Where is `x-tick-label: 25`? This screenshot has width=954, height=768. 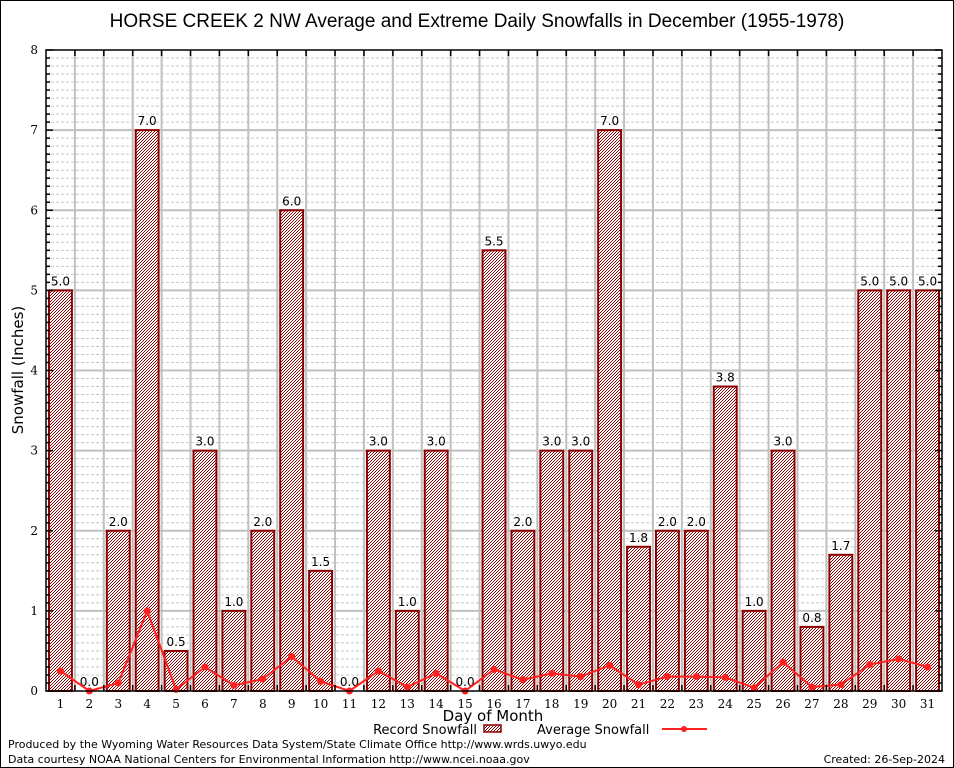
x-tick-label: 25 is located at coordinates (753, 704).